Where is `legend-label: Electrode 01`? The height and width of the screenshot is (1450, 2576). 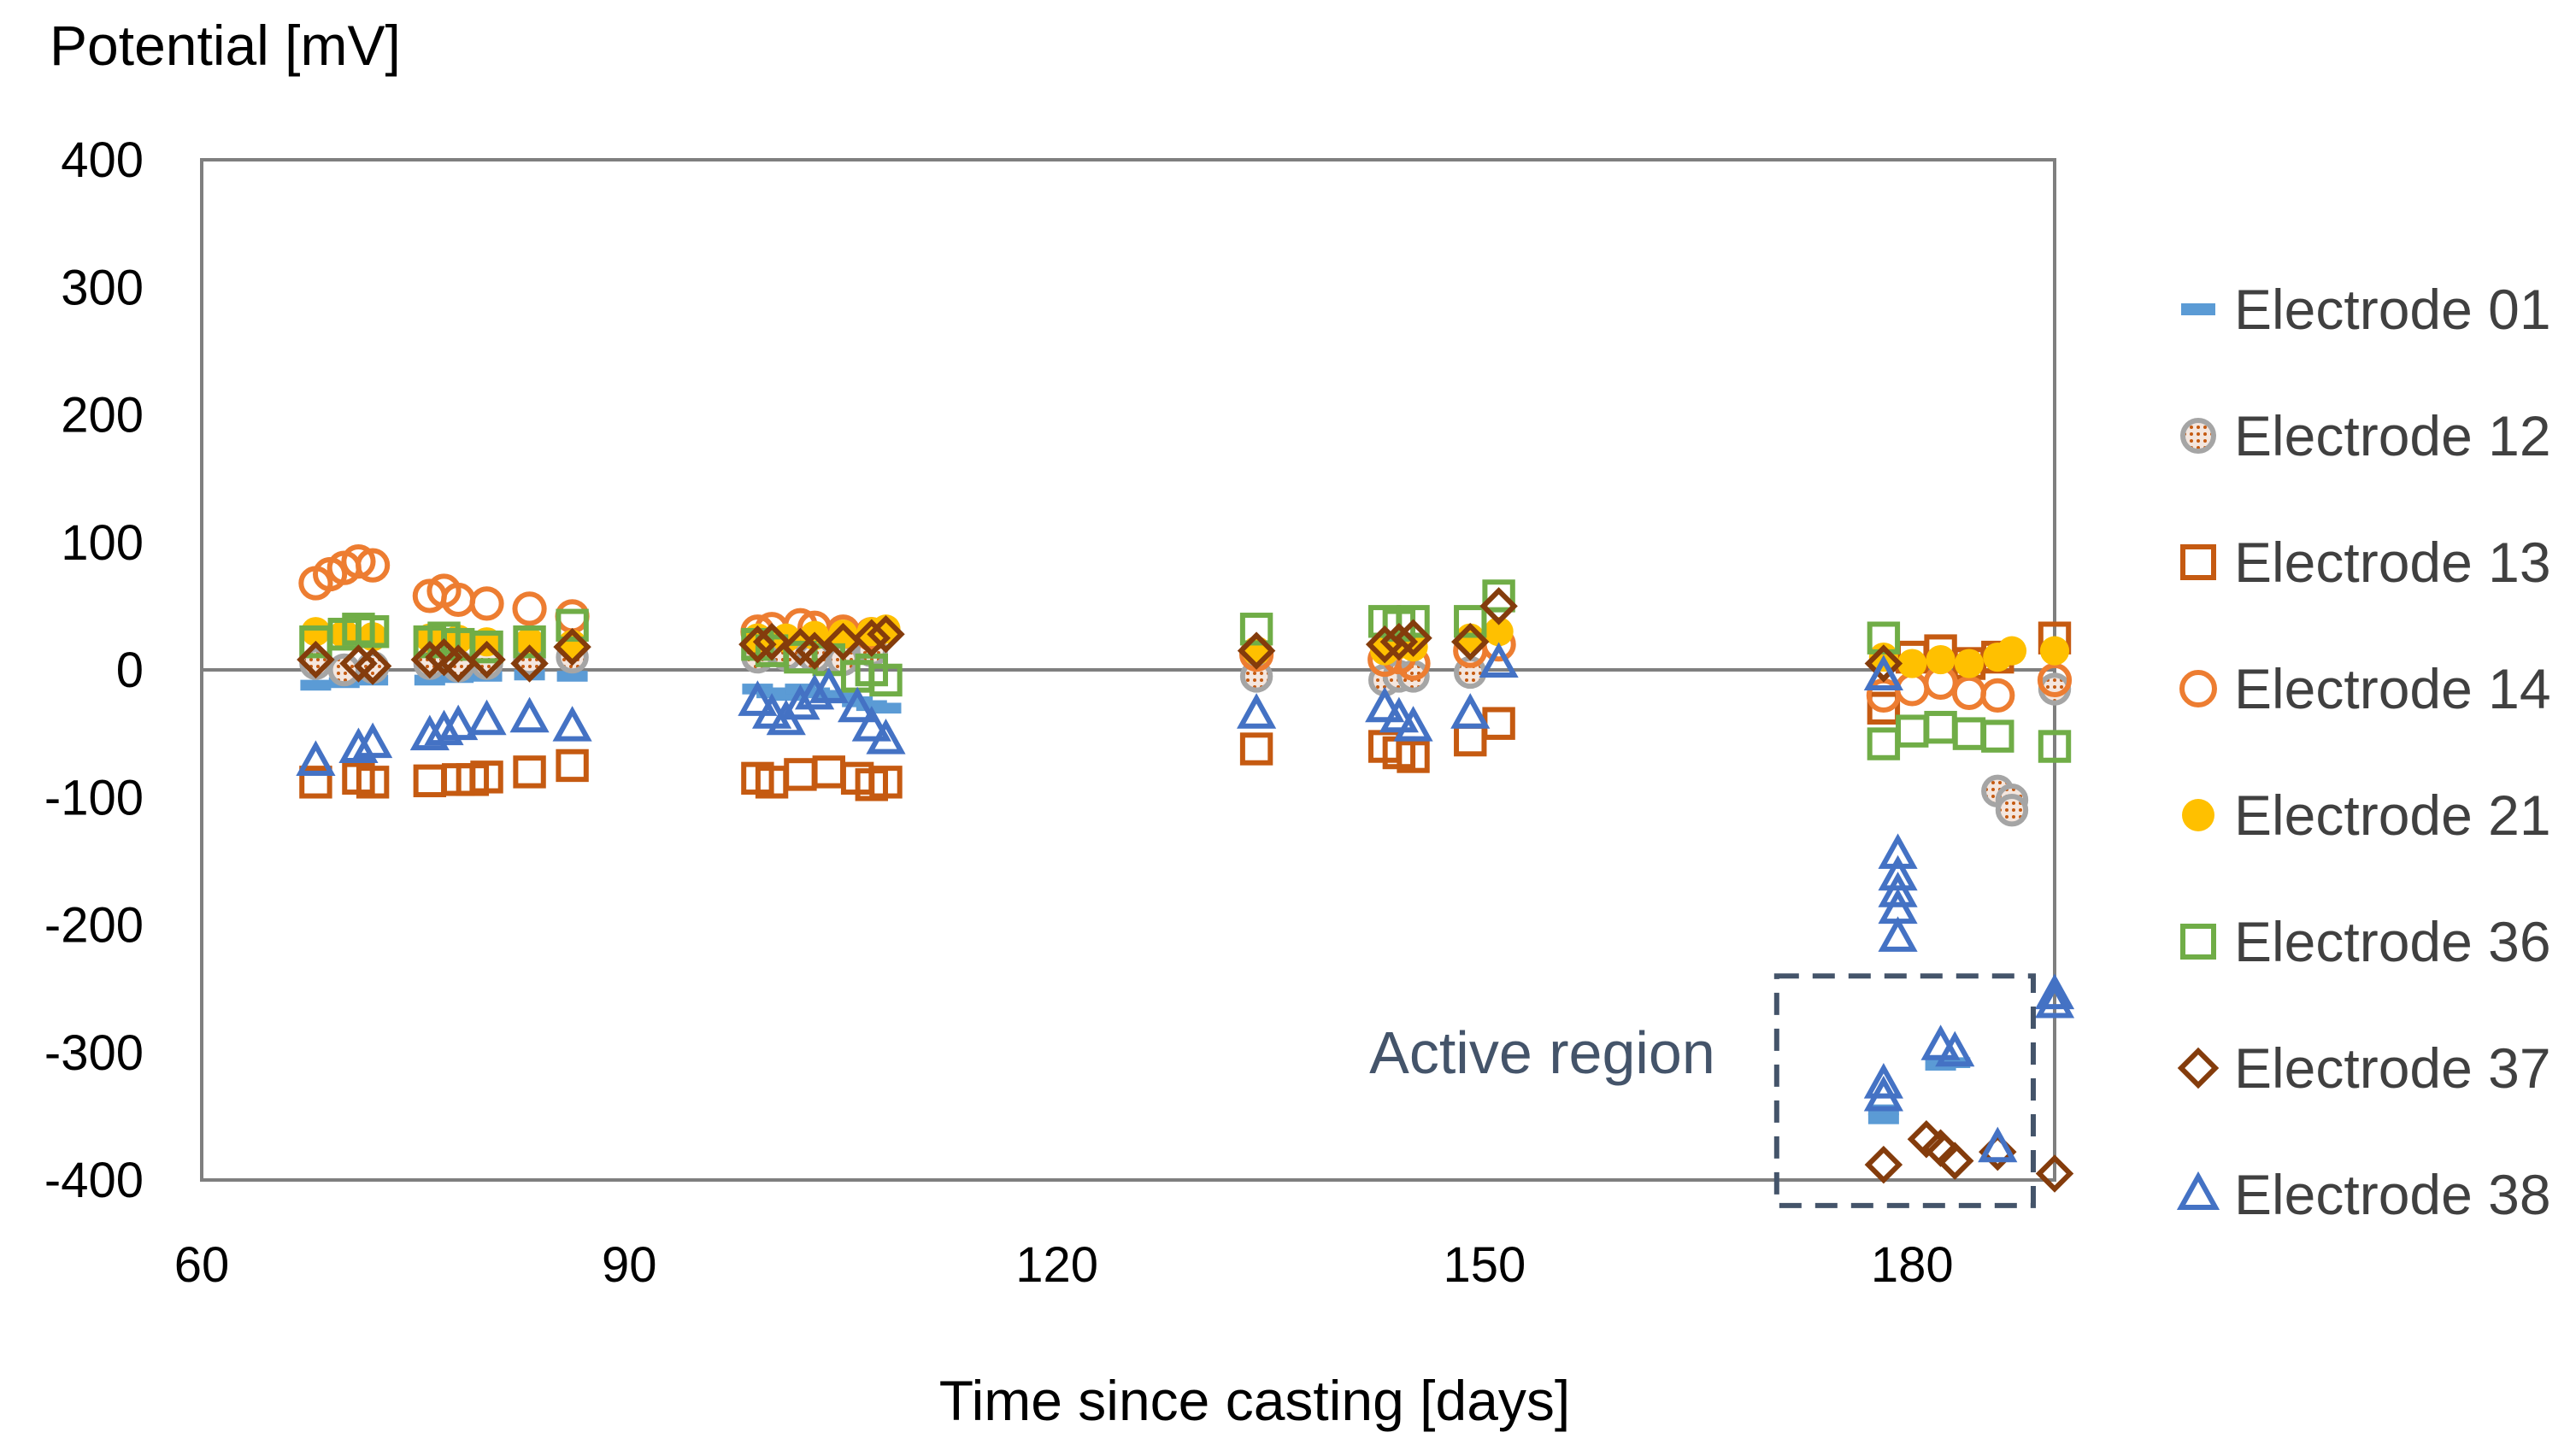
legend-label: Electrode 01 is located at coordinates (2392, 309).